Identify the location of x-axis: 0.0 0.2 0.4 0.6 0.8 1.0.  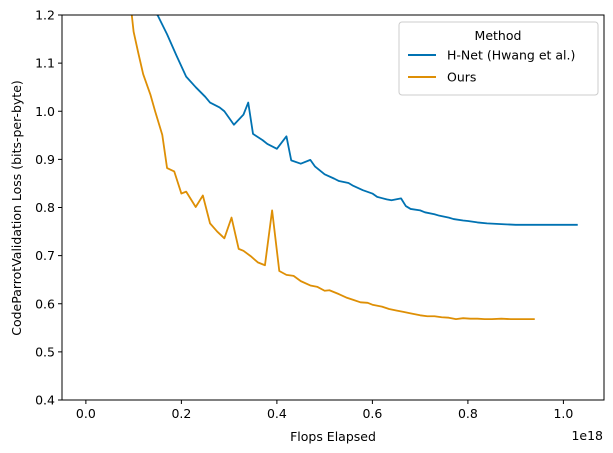
(324, 410).